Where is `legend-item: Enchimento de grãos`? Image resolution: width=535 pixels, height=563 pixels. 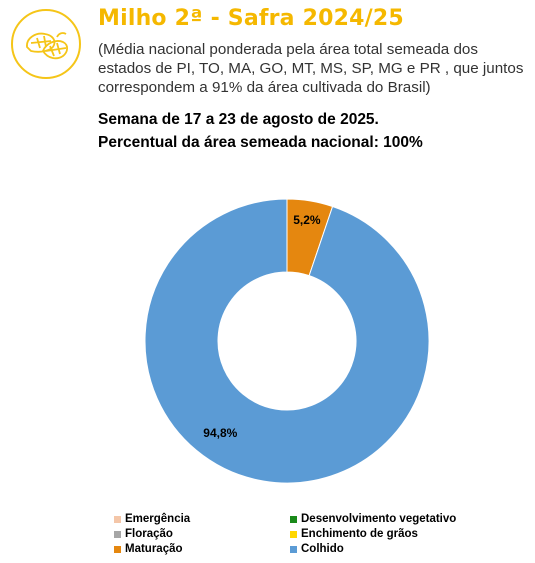
legend-item: Enchimento de grãos is located at coordinates (400, 534).